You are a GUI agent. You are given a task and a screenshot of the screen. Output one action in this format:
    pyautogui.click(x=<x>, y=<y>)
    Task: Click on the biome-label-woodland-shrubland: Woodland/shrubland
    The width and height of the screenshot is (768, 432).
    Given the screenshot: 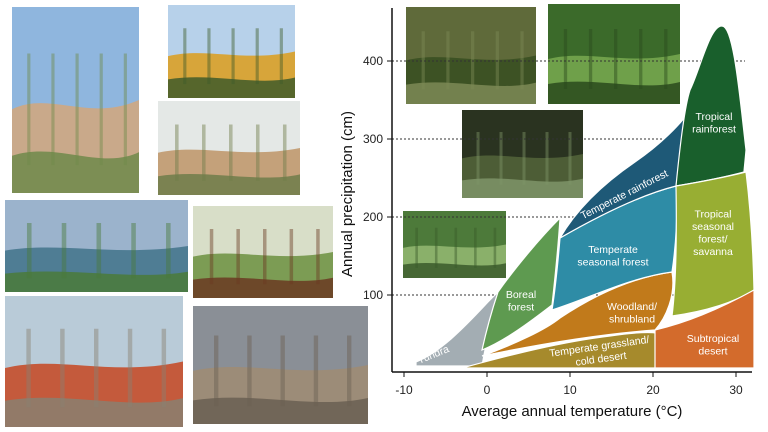 What is the action you would take?
    pyautogui.click(x=632, y=313)
    